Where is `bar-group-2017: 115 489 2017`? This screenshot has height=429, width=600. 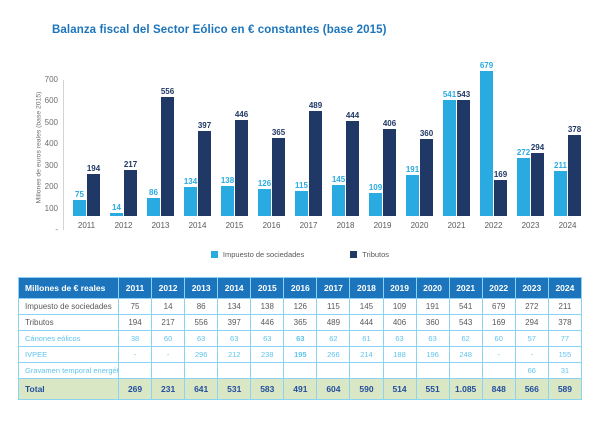 bar-group-2017: 115 489 2017 is located at coordinates (308, 165).